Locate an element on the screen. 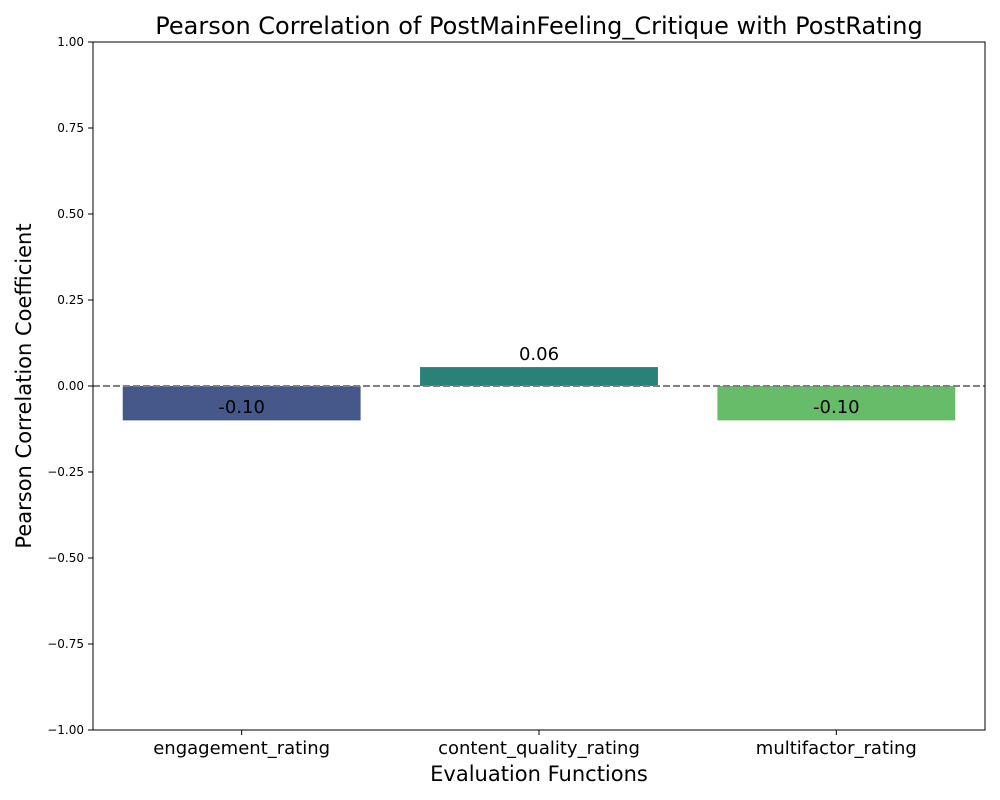 The image size is (1000, 800). y-axis: 1.00 0.75 0.50 0.25 0.00 −0.25 −0.50 −0.75 −1.00 is located at coordinates (70, 386).